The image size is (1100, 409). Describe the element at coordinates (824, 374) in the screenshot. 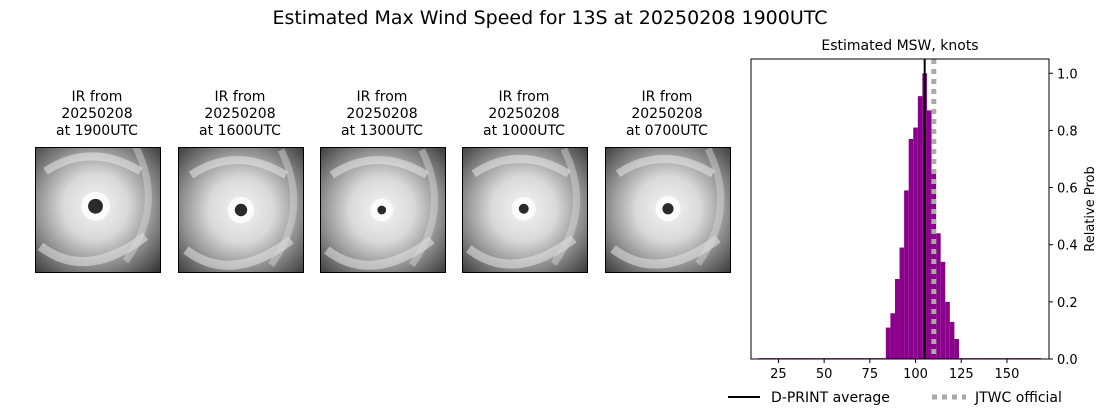

I see `x-tick-label: 50` at that location.